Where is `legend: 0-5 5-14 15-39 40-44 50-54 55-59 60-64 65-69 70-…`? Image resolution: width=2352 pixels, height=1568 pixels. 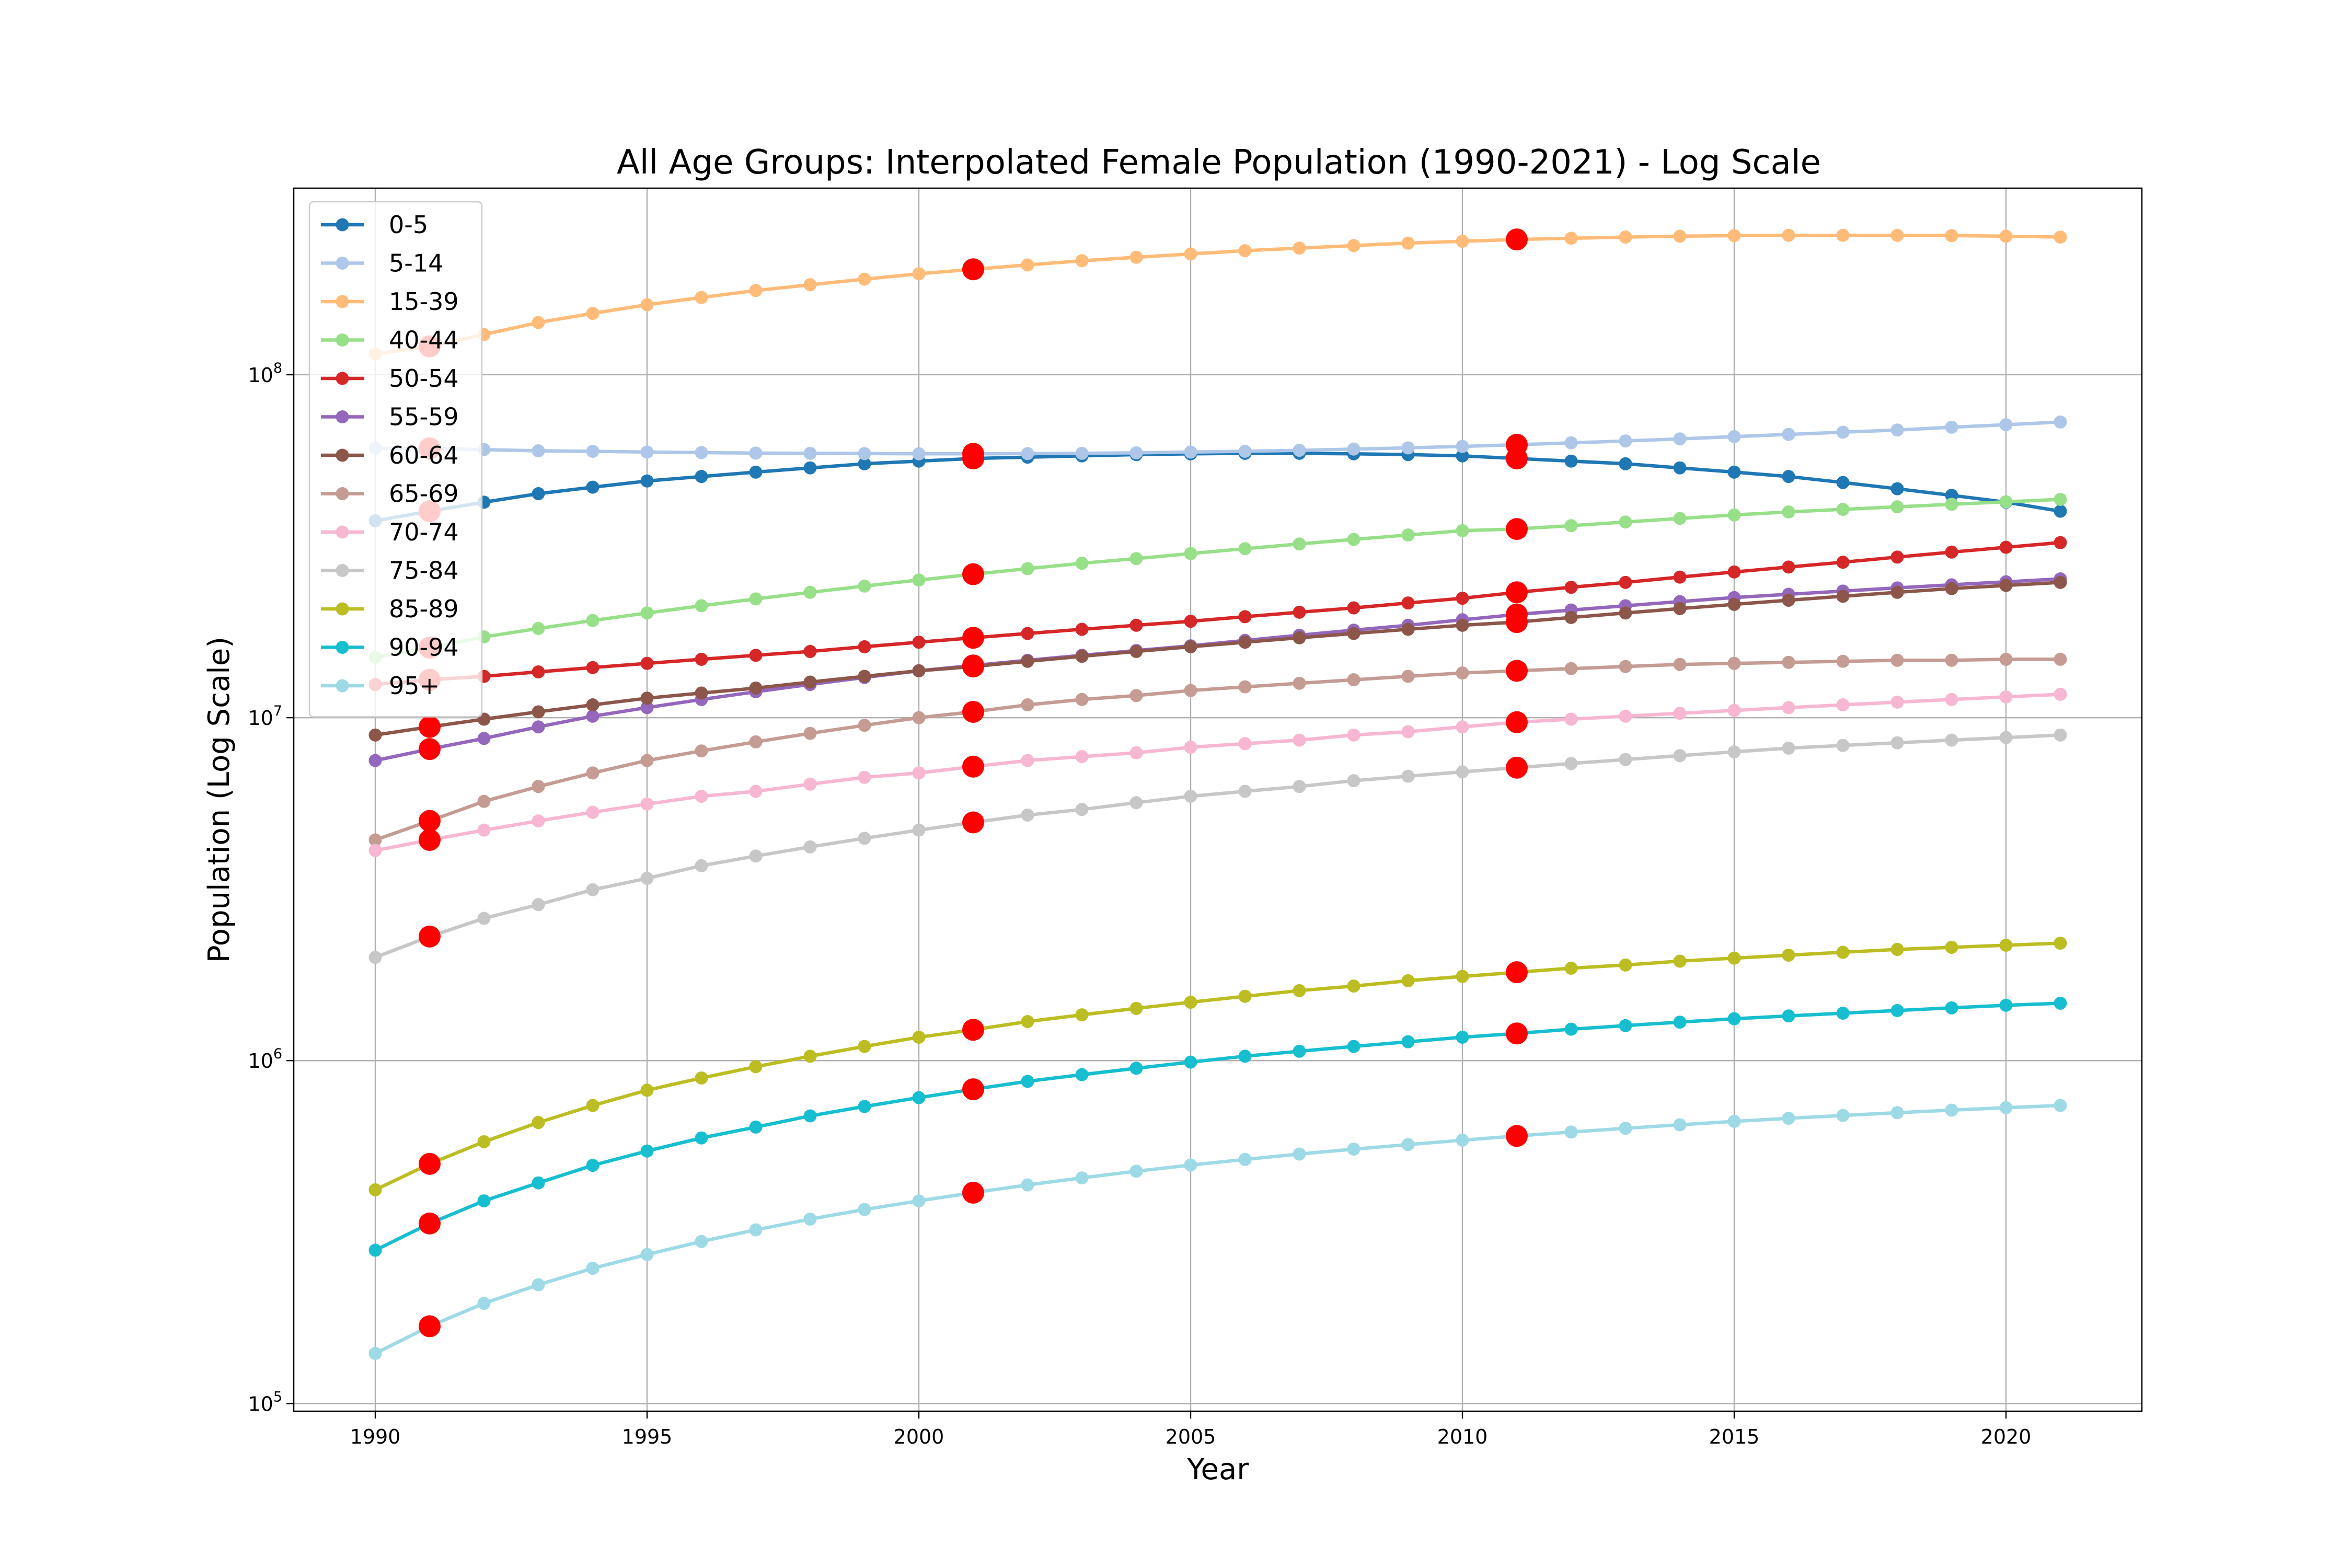
legend: 0-5 5-14 15-39 40-44 50-54 55-59 60-64 65-69 70-… is located at coordinates (395, 459).